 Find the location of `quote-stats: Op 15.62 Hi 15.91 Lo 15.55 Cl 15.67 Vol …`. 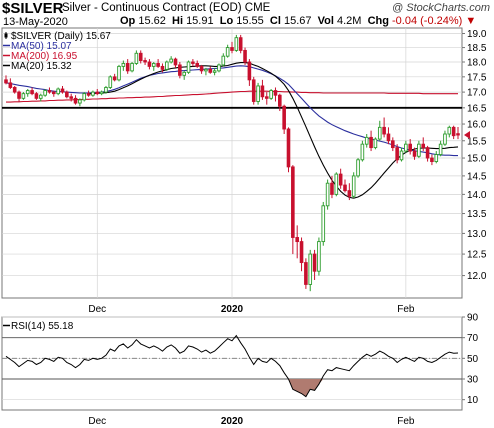

quote-stats: Op 15.62 Hi 15.91 Lo 15.55 Cl 15.67 Vol … is located at coordinates (298, 21).